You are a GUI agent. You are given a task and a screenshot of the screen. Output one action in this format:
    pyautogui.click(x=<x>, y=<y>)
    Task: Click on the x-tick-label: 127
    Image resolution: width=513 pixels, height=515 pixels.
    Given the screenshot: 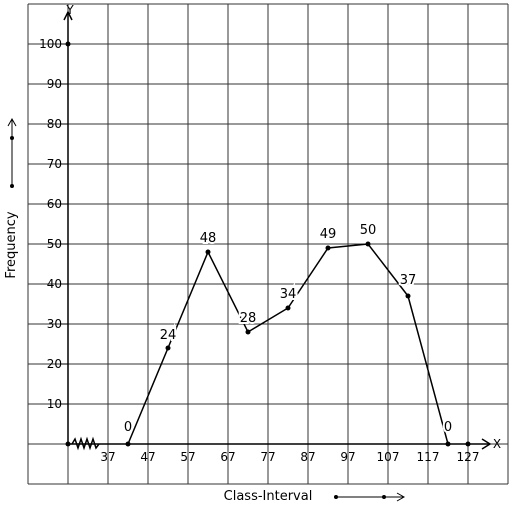 What is the action you would take?
    pyautogui.click(x=468, y=457)
    